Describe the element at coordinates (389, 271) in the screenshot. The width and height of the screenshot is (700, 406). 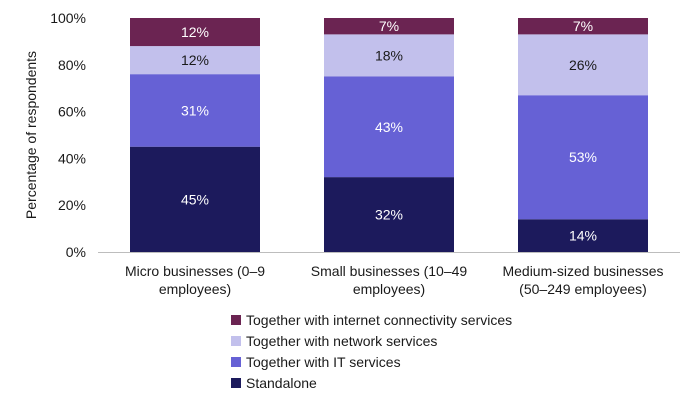
I see `x-category-label: Small businesses (10–49` at that location.